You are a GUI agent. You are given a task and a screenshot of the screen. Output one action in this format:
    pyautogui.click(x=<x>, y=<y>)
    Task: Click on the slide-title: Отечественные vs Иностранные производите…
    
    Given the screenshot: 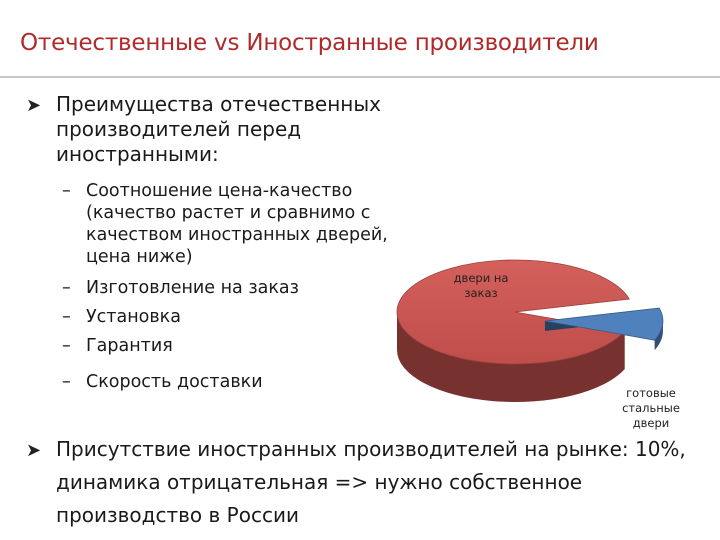 What is the action you would take?
    pyautogui.click(x=309, y=43)
    